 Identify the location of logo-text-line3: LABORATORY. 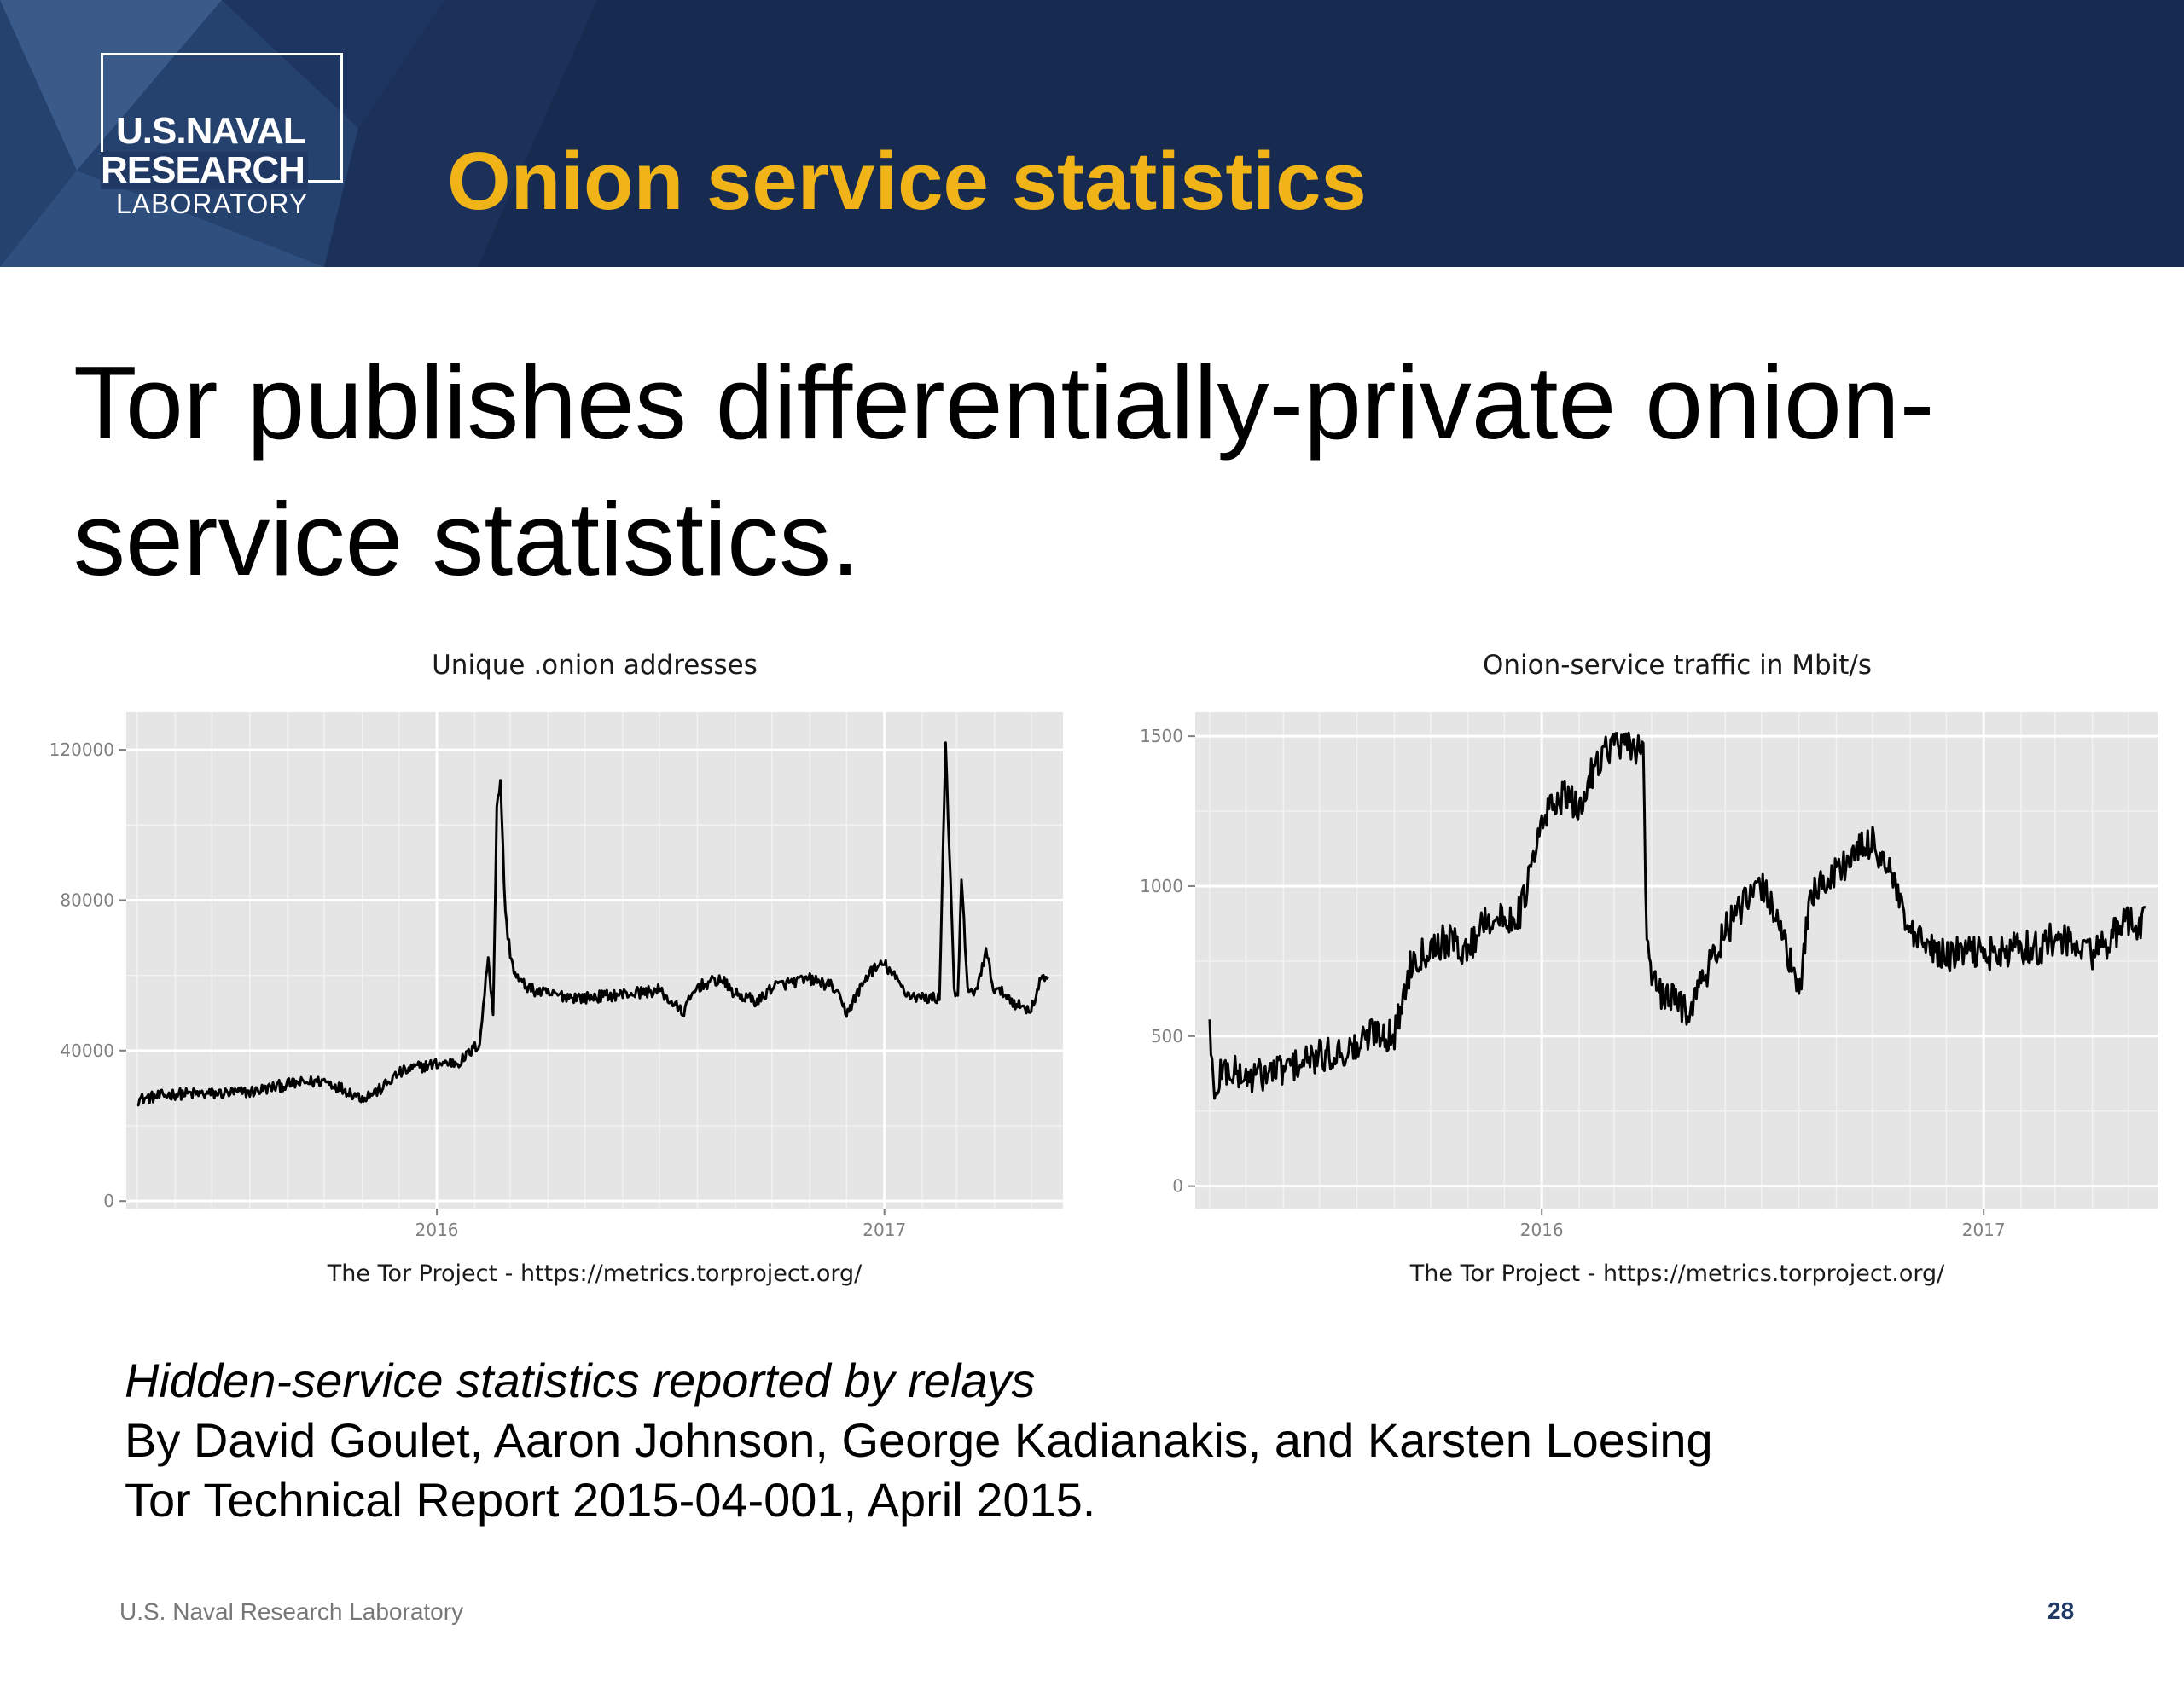
(213, 204).